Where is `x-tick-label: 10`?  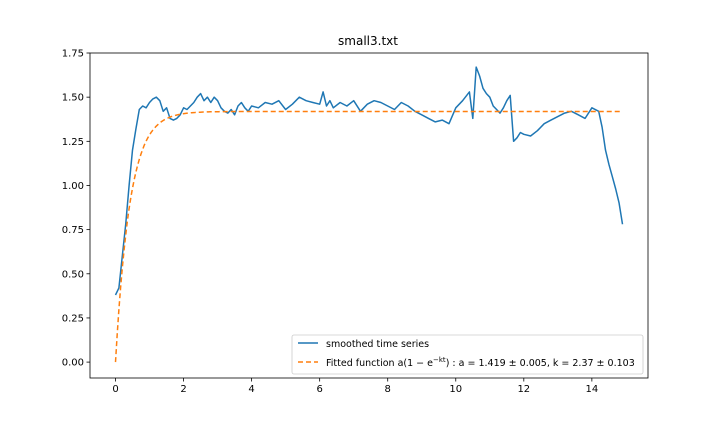 x-tick-label: 10 is located at coordinates (455, 389).